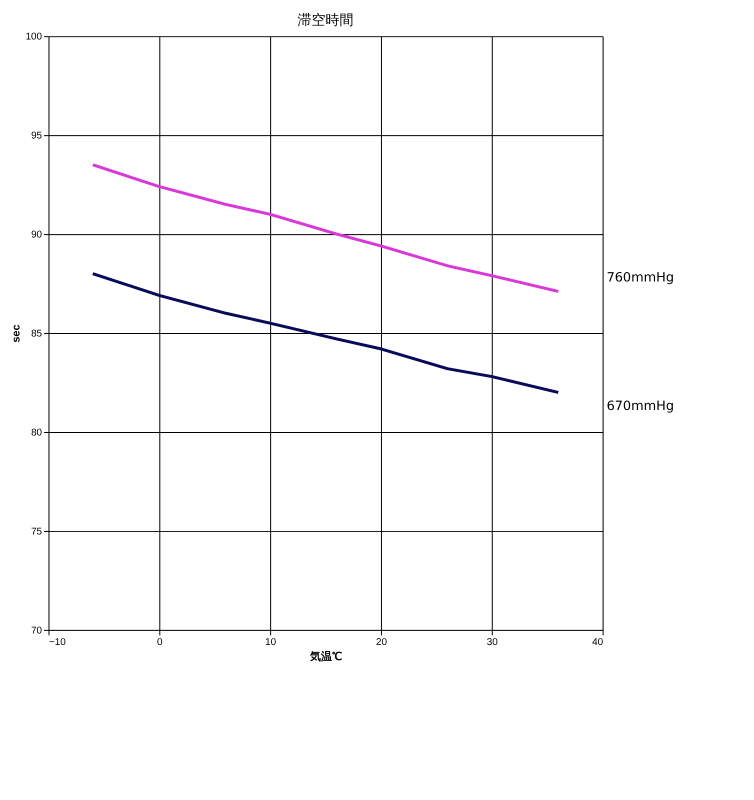 Image resolution: width=754 pixels, height=800 pixels. What do you see at coordinates (37, 235) in the screenshot?
I see `y-tick-label: 90` at bounding box center [37, 235].